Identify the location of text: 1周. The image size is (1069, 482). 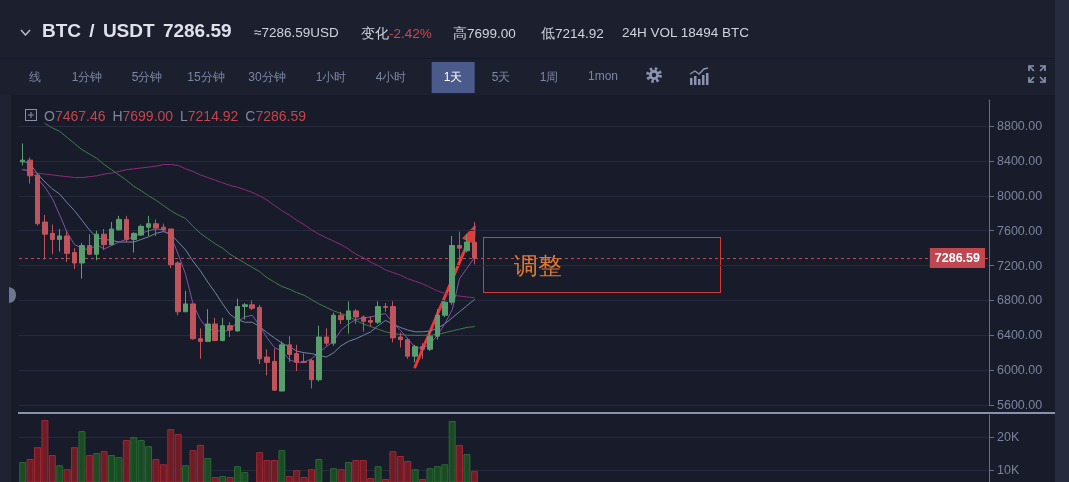
(549, 77).